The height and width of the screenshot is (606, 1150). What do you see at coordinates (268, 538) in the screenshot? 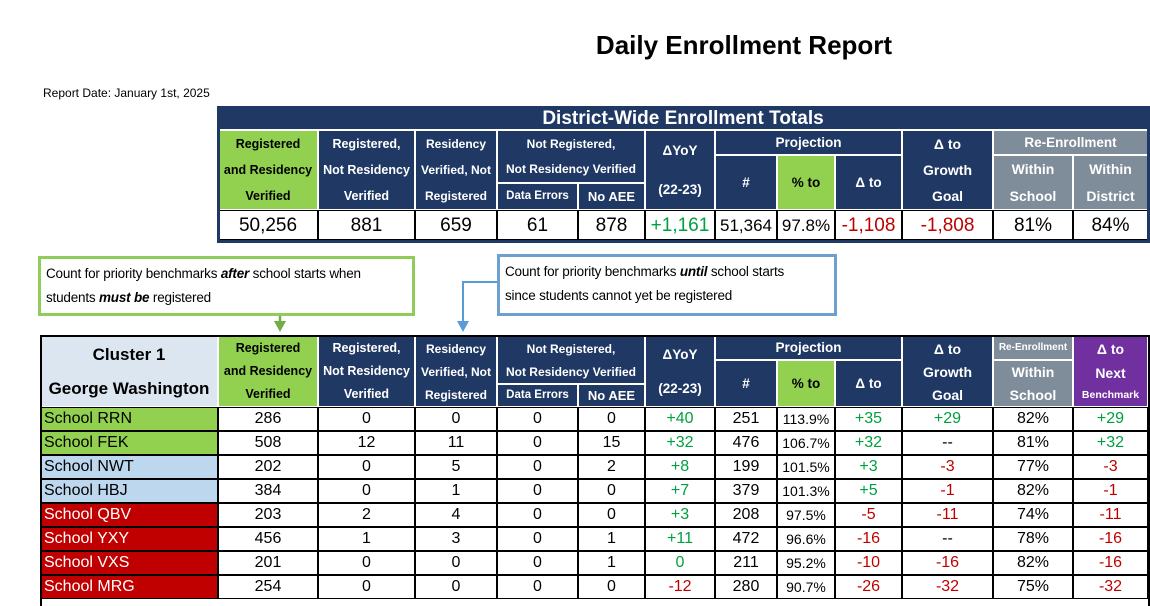
I see `cell-text: 456` at bounding box center [268, 538].